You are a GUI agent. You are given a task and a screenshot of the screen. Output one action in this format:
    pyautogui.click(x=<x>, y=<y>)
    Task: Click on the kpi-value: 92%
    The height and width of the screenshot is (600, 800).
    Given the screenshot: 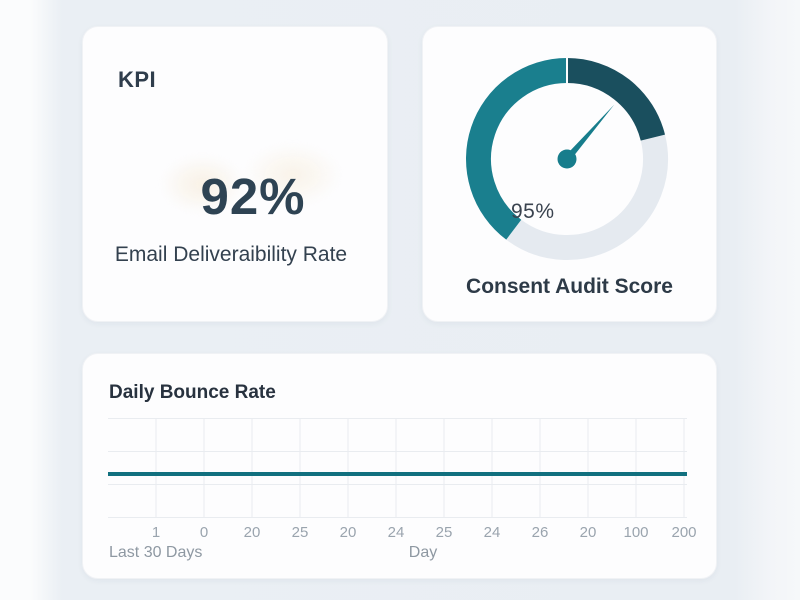 What is the action you would take?
    pyautogui.click(x=253, y=196)
    